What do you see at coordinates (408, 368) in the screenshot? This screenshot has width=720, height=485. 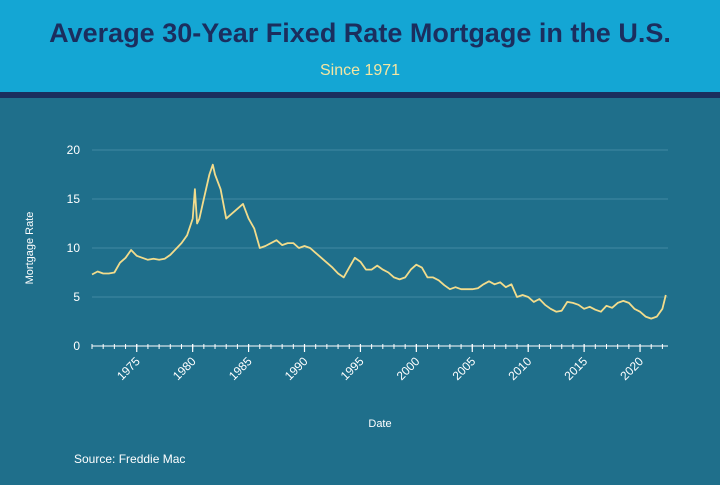 I see `x-tick-label: 2000` at bounding box center [408, 368].